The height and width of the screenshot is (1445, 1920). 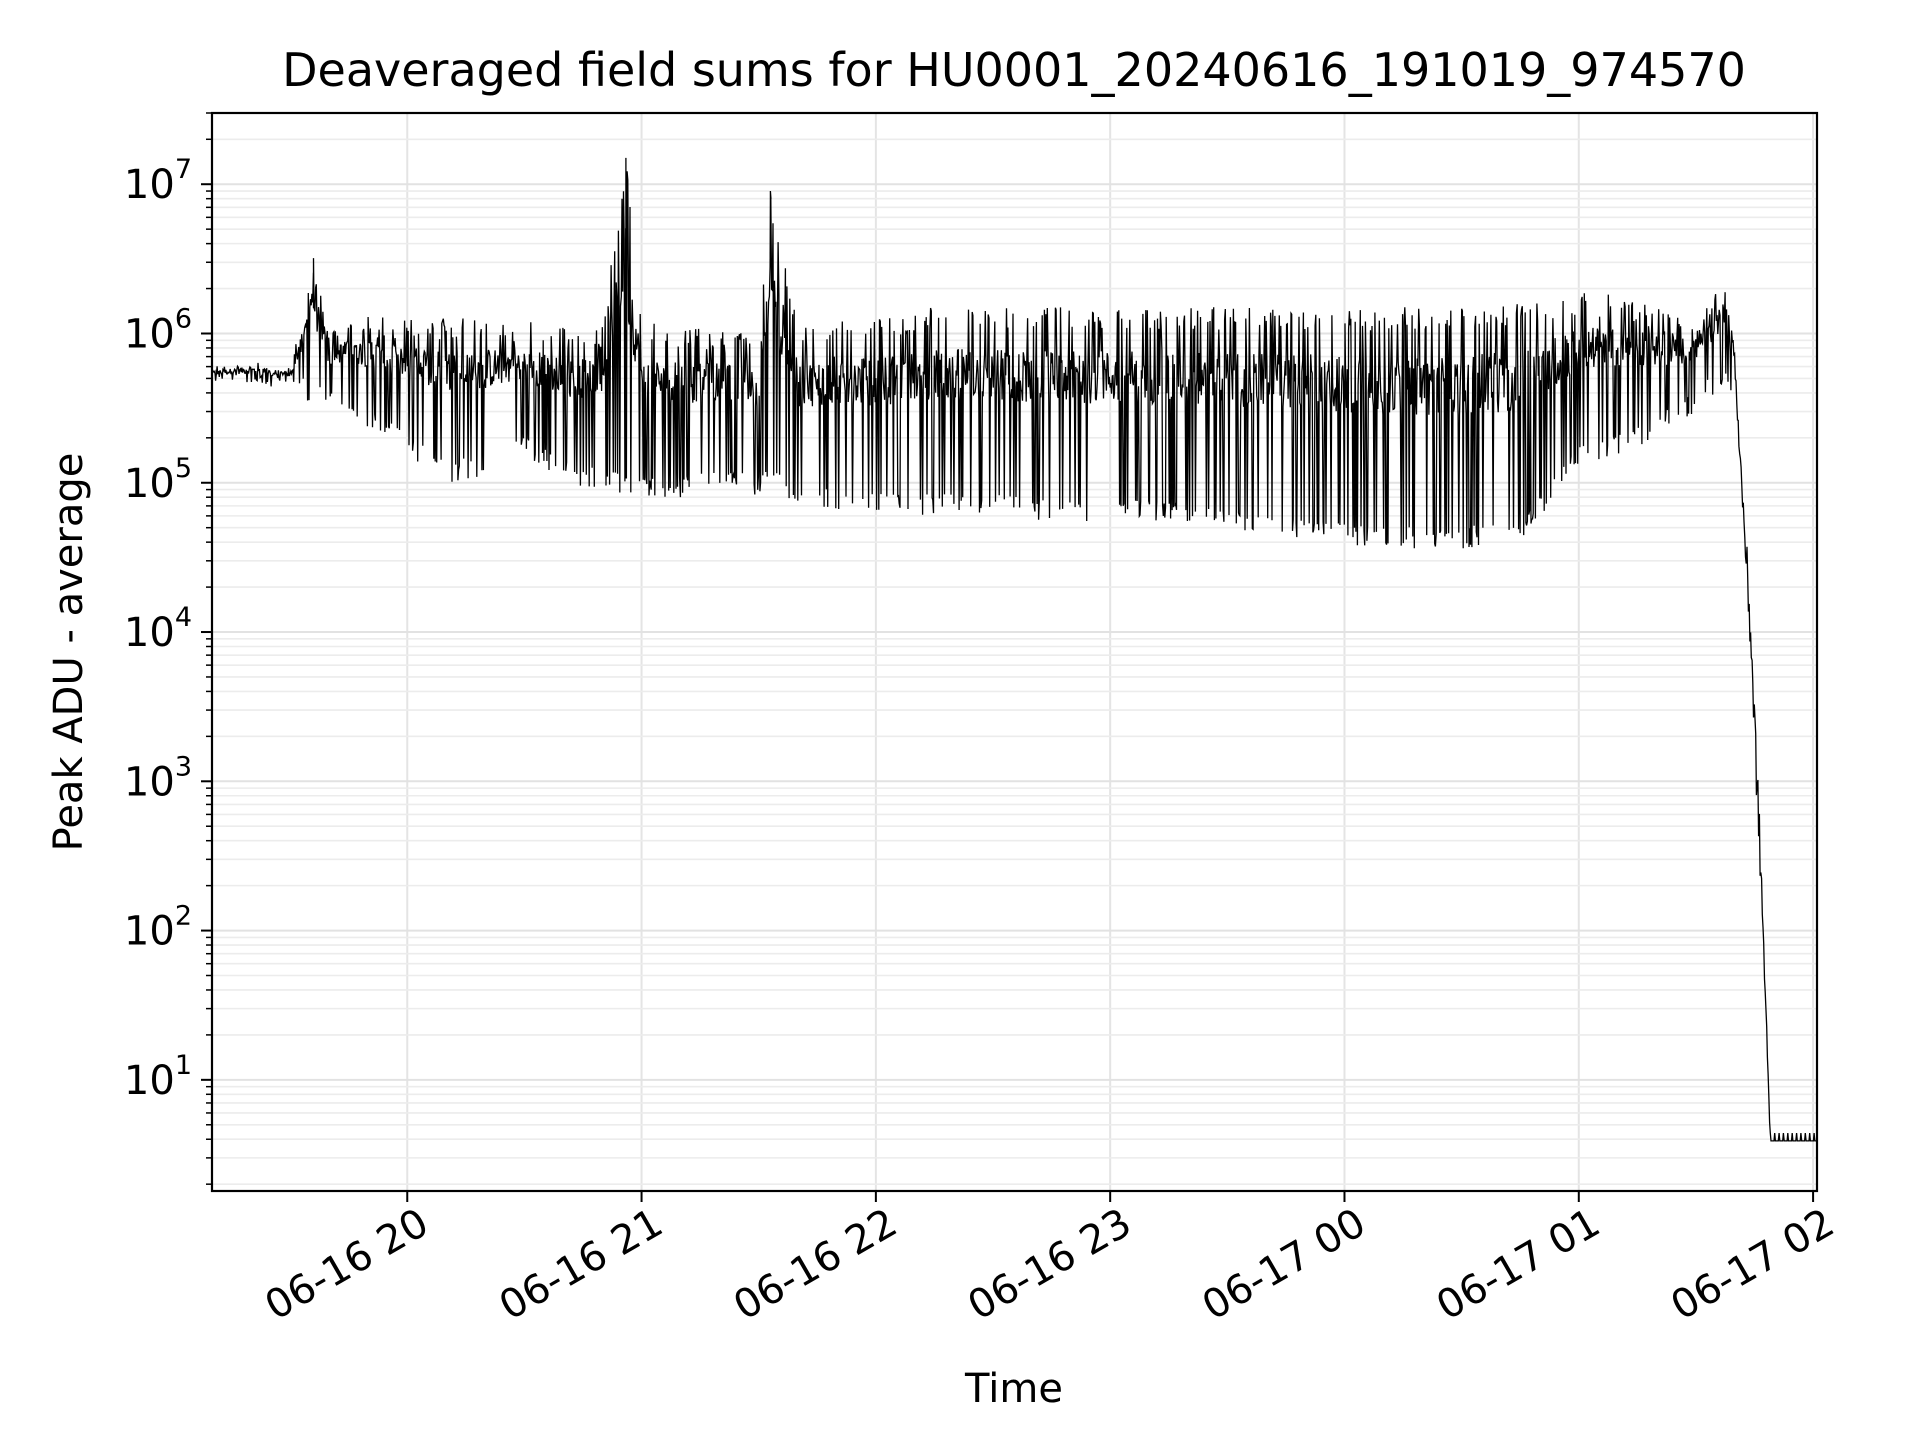 What do you see at coordinates (1049, 1265) in the screenshot?
I see `x-tick-label: 06-16 23` at bounding box center [1049, 1265].